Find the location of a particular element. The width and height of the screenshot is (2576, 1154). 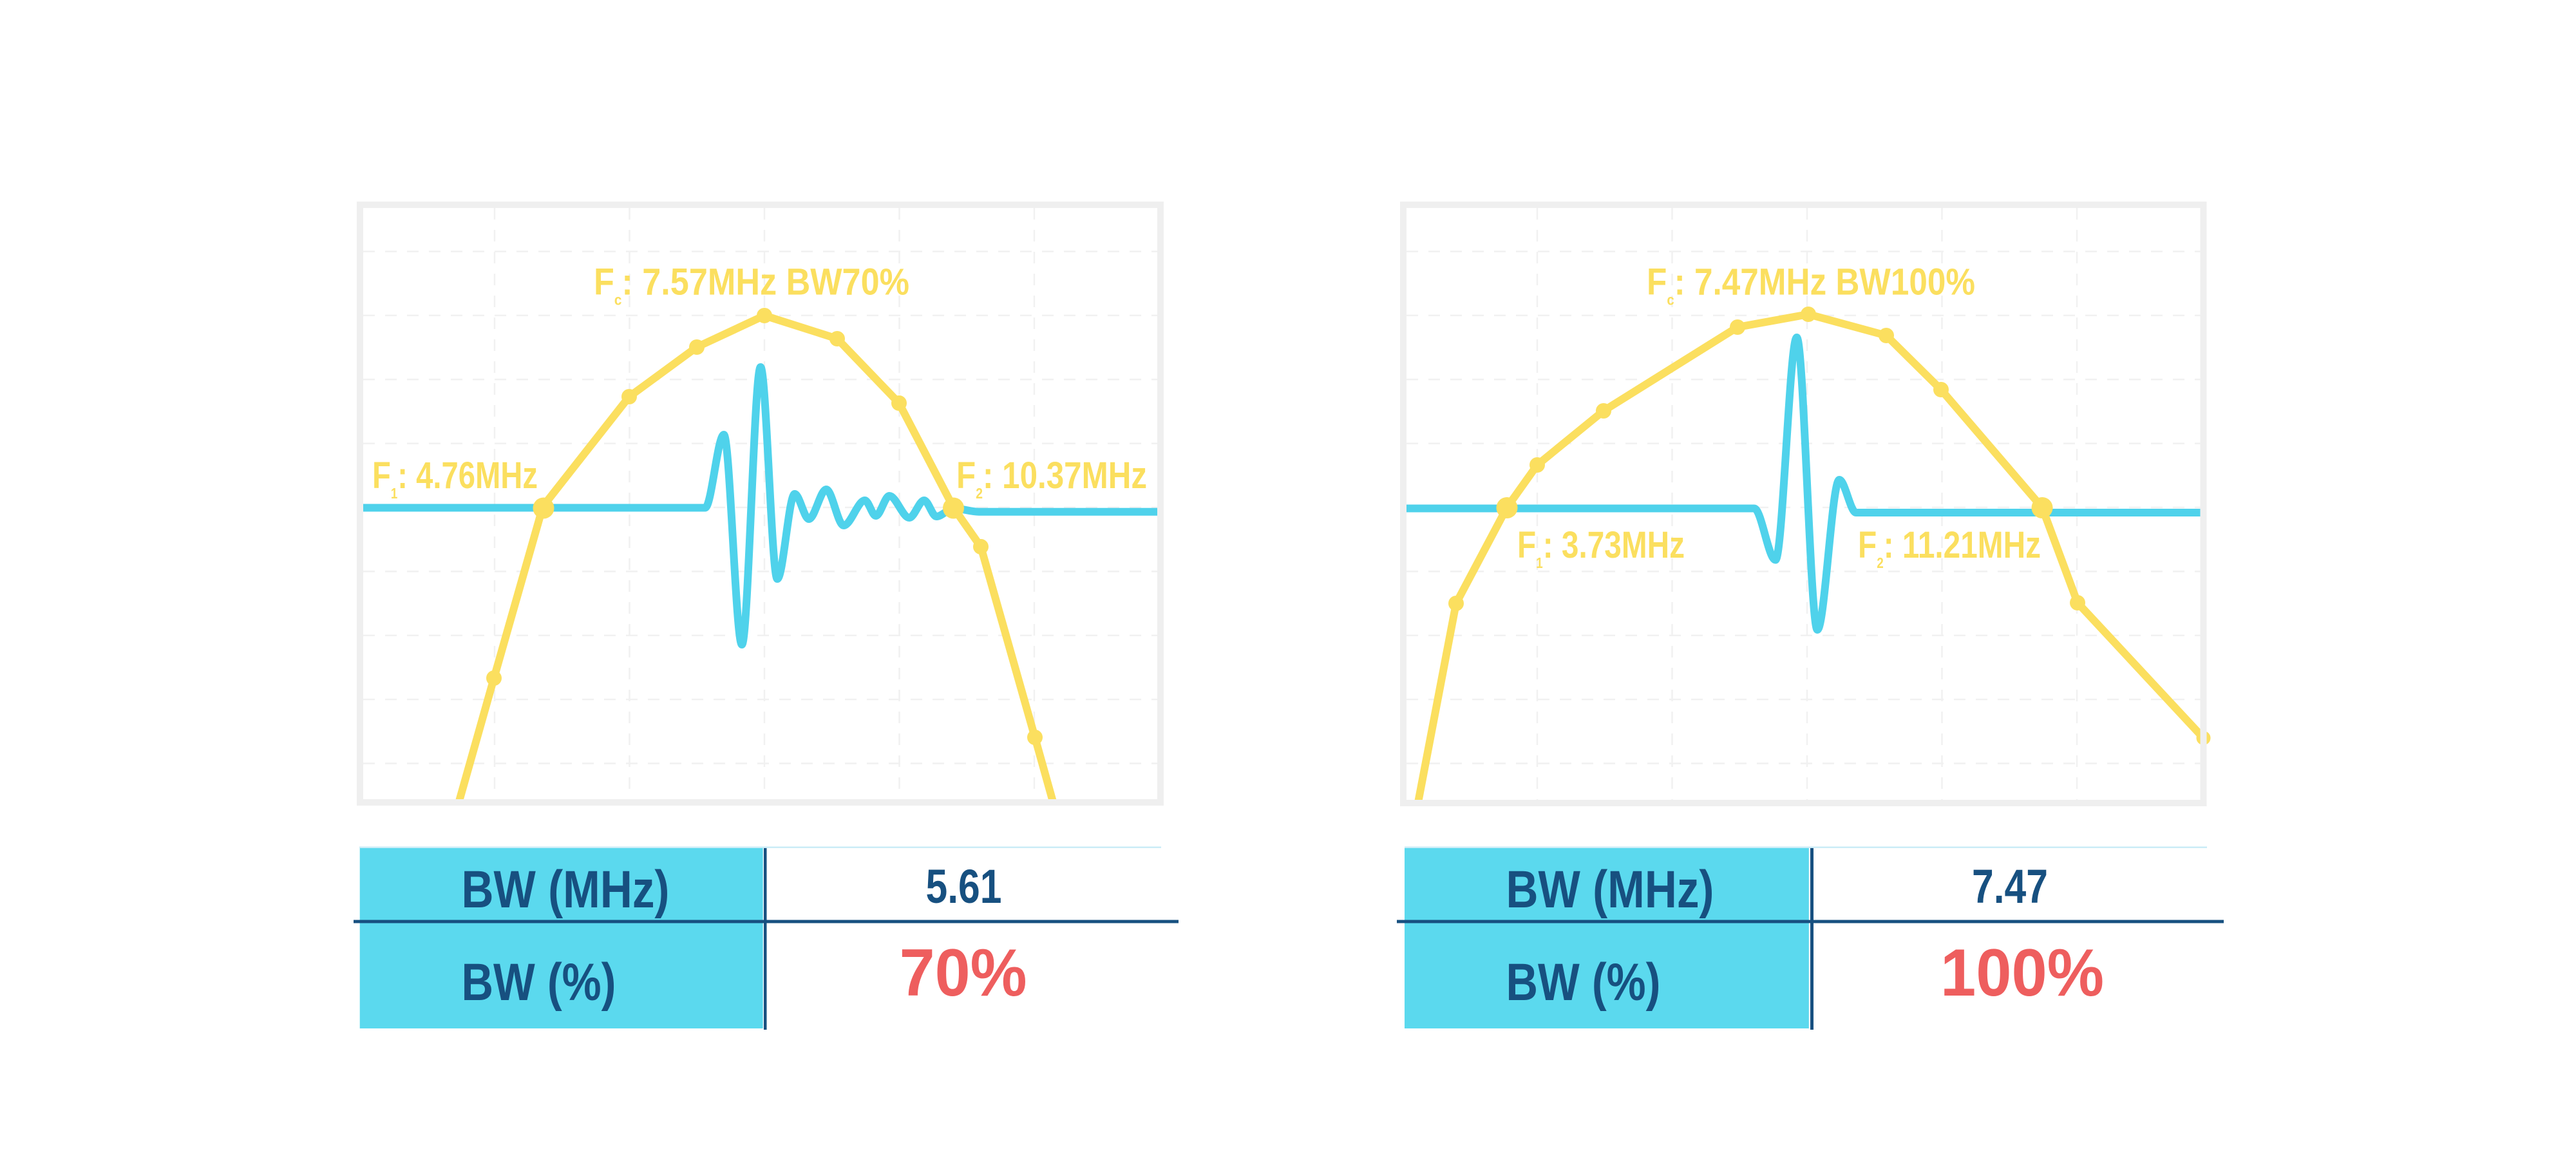

svg-text: Fc: 7.47MHz BW100% is located at coordinates (1811, 284).